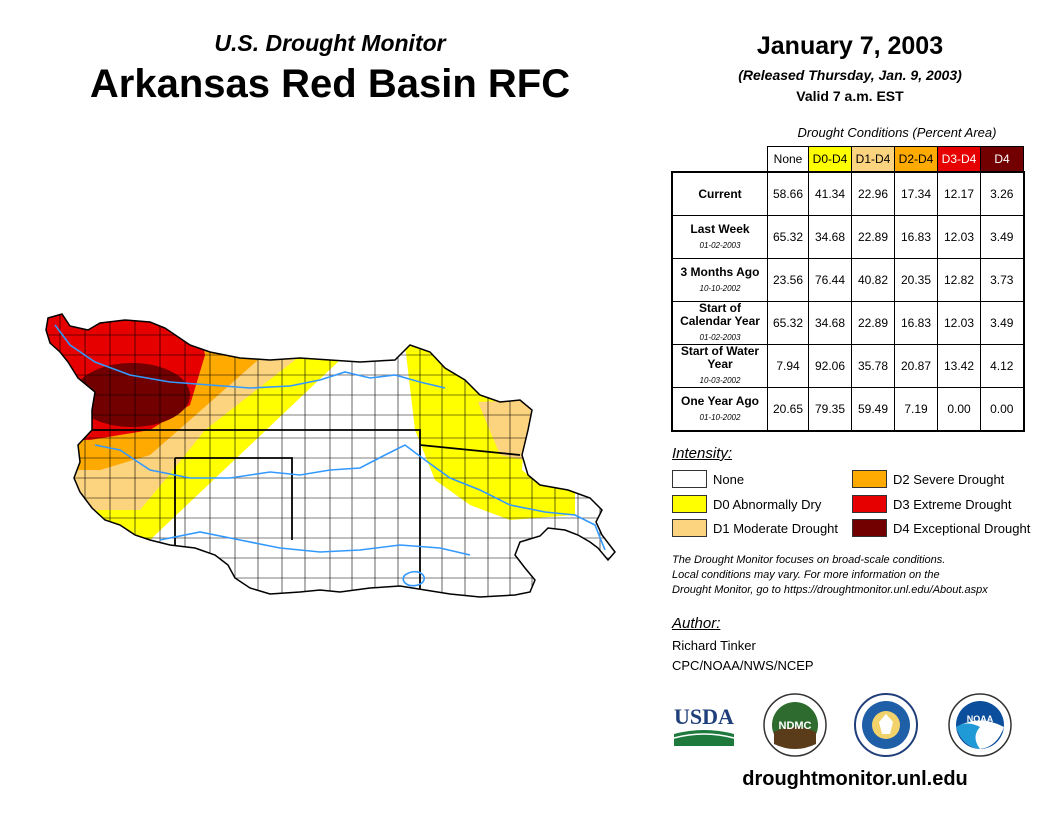 The height and width of the screenshot is (816, 1056). I want to click on row-label: Start of Water Year 10-03-2002, so click(719, 366).